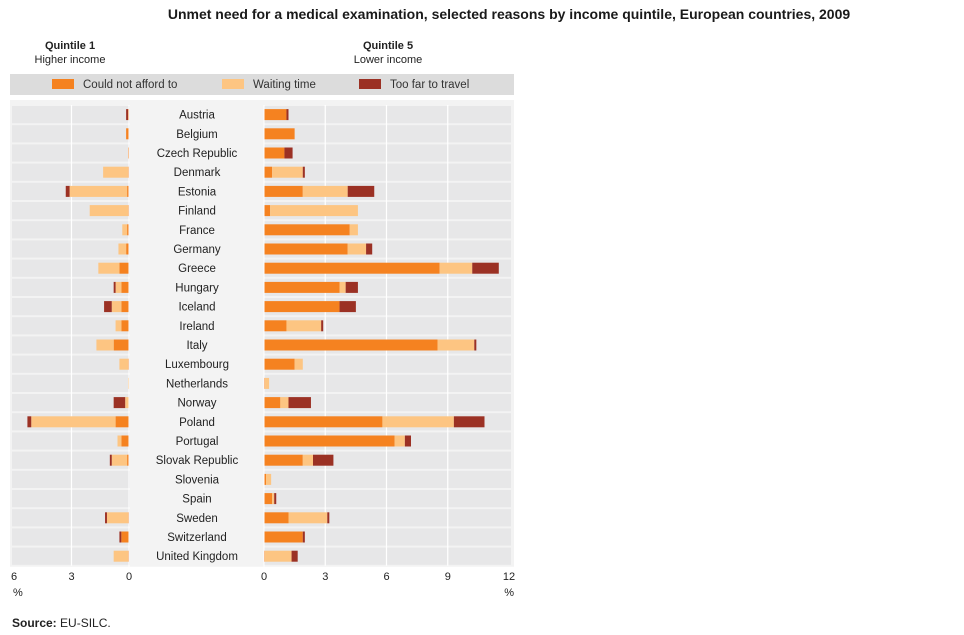 Image resolution: width=964 pixels, height=635 pixels. I want to click on tick-label-q5: 0, so click(264, 577).